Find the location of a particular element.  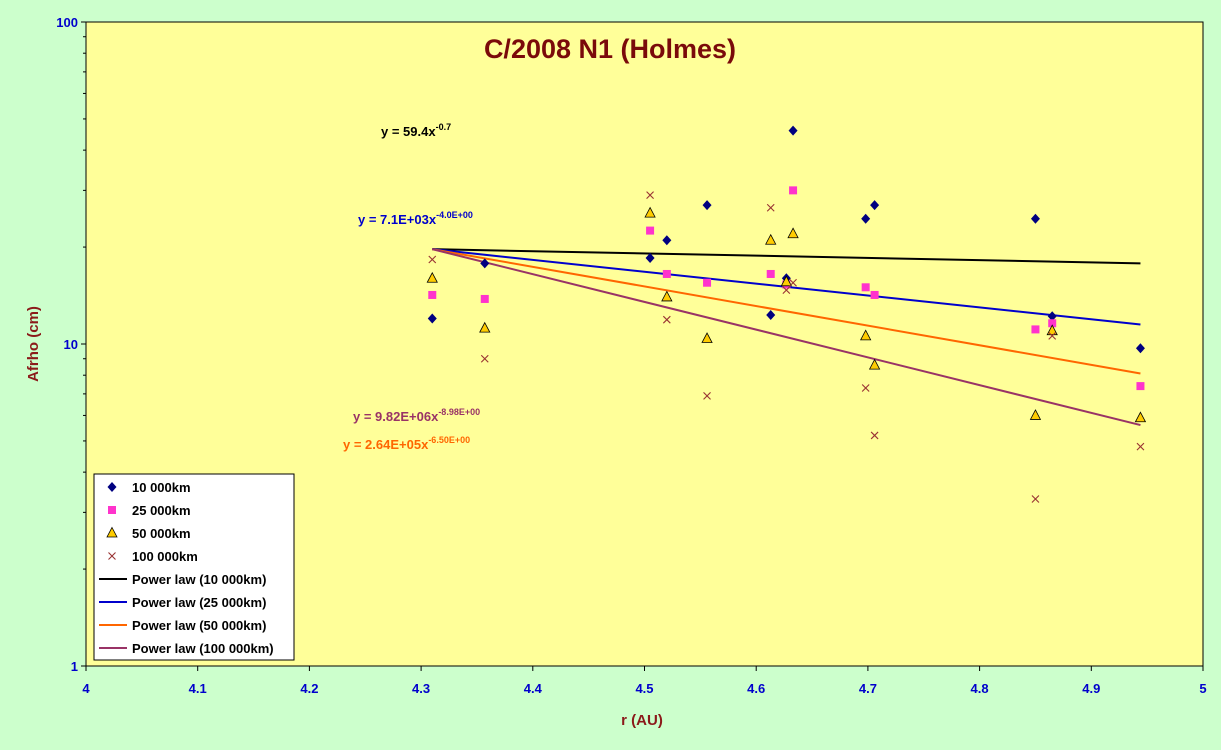

equation-100000km: y = 9.82E+06x-8.98E+00 is located at coordinates (416, 415).